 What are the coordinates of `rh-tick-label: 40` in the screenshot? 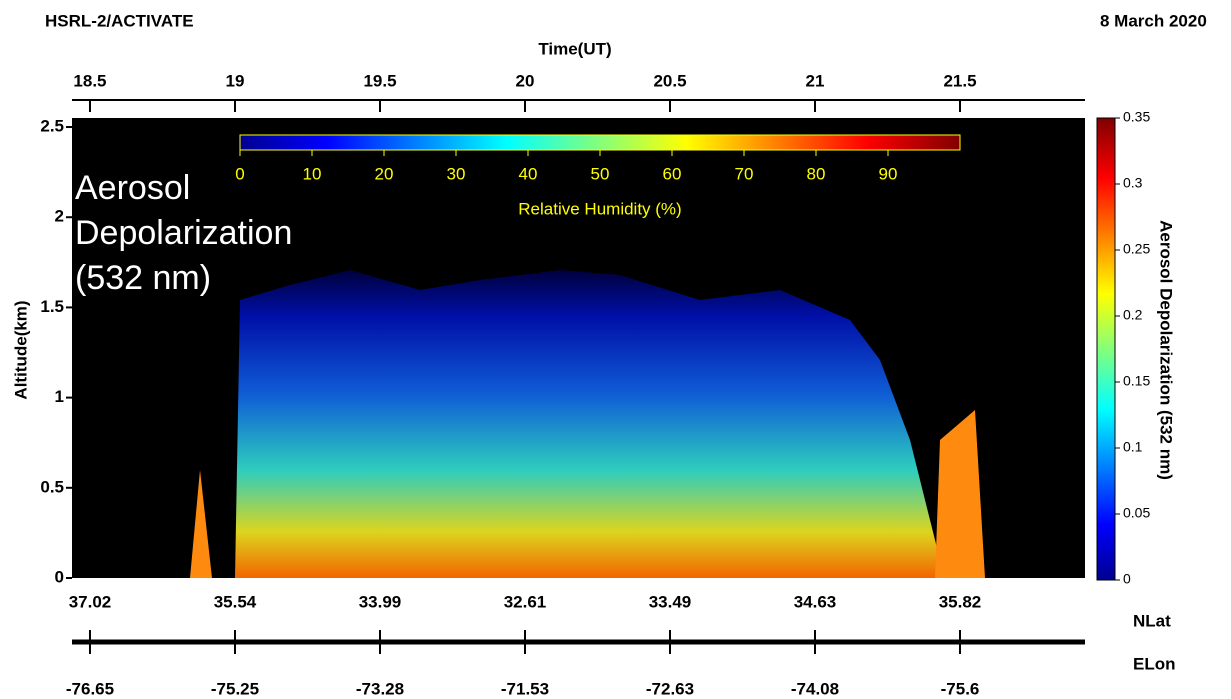 It's located at (528, 173).